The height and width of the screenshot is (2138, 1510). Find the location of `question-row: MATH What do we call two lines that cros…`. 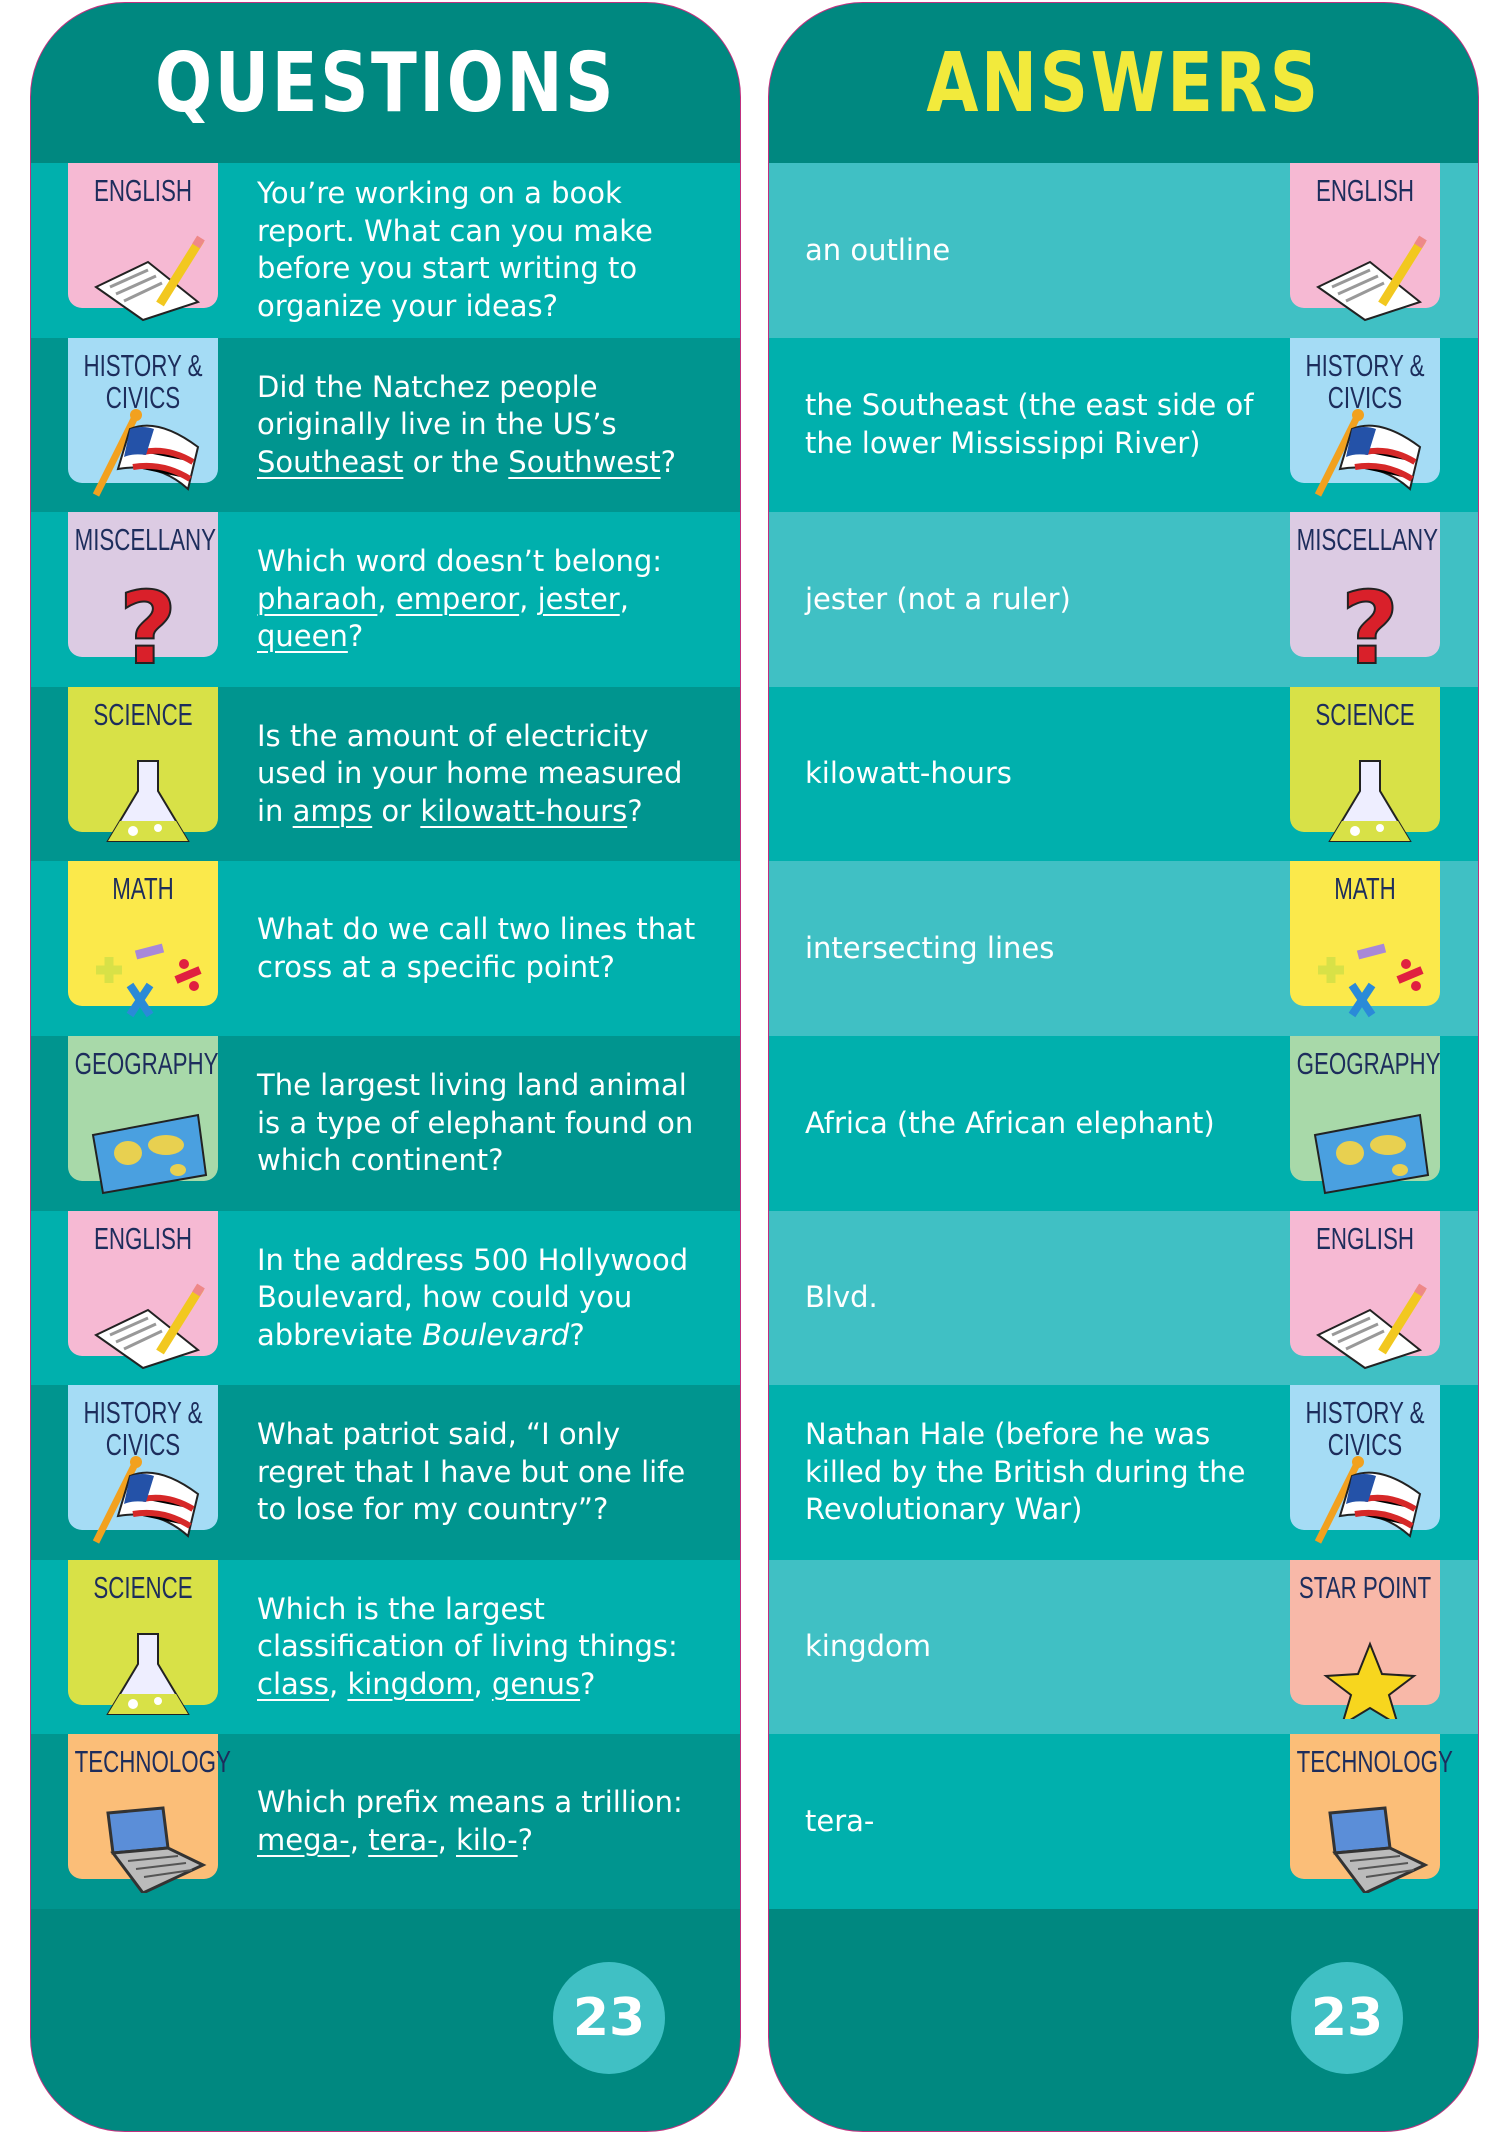

question-row: MATH What do we call two lines that cros… is located at coordinates (385, 948).